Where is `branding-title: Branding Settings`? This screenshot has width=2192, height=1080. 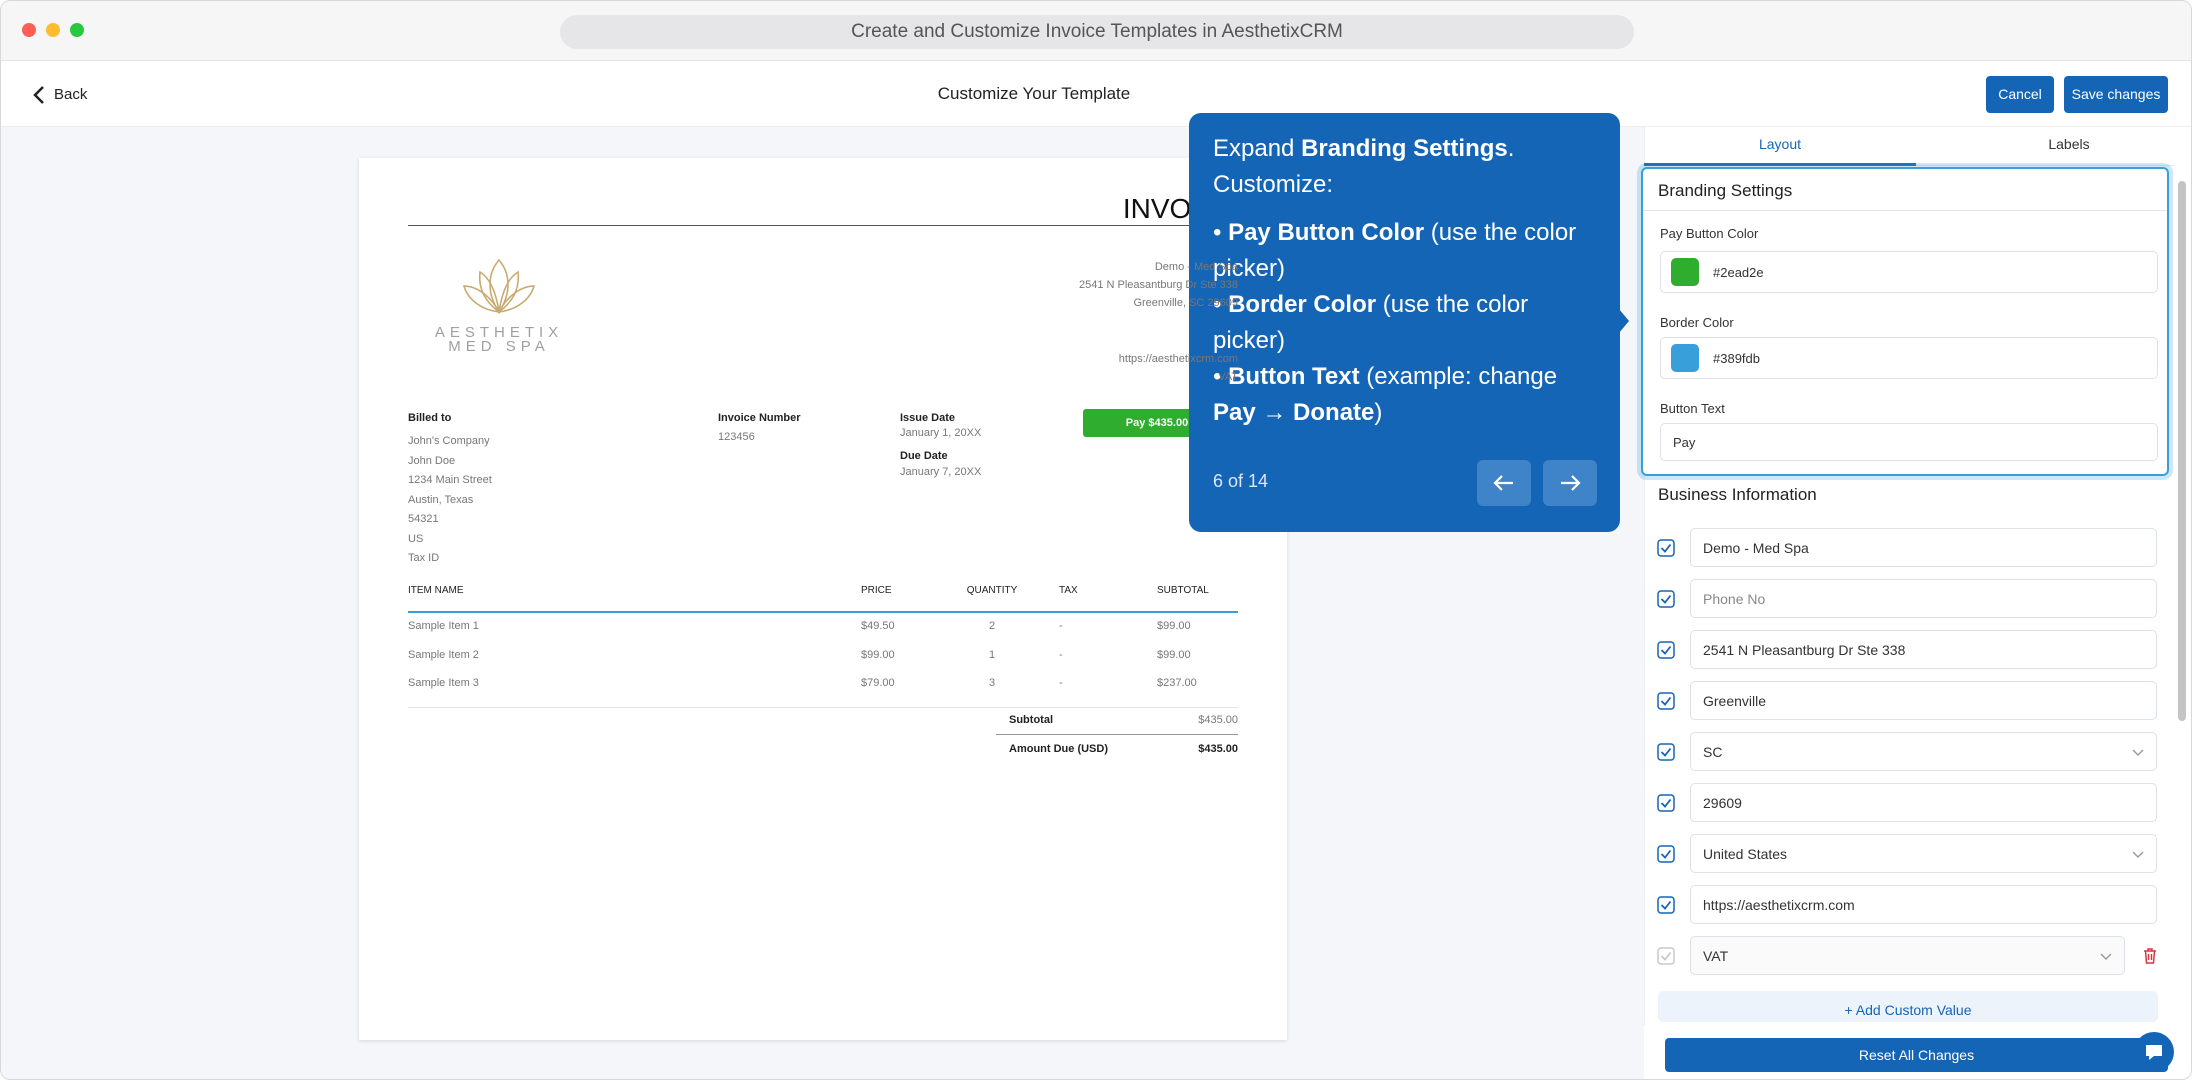 branding-title: Branding Settings is located at coordinates (1725, 190).